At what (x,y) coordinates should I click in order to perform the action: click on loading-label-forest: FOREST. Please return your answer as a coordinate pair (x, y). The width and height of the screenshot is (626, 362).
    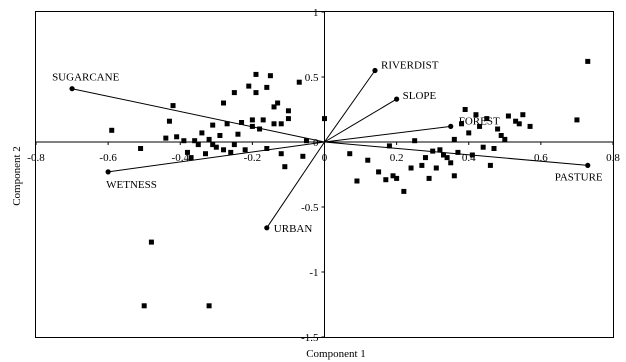
    Looking at the image, I should click on (479, 121).